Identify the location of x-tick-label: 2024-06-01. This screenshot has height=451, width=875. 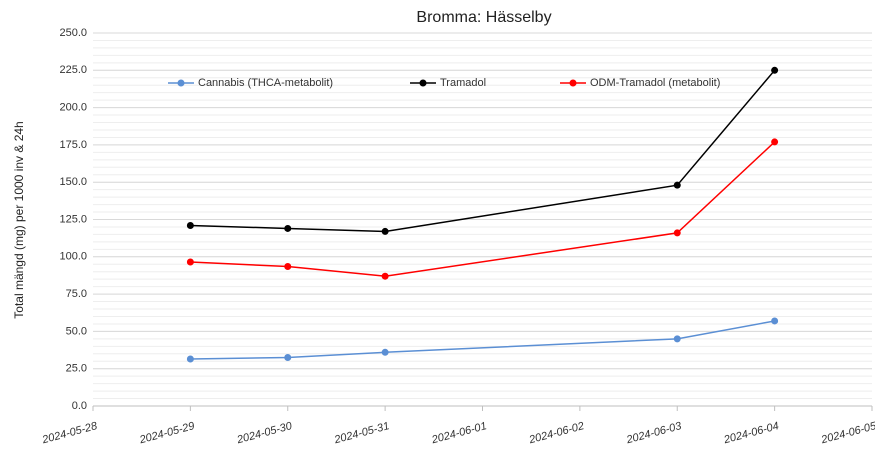
(459, 433).